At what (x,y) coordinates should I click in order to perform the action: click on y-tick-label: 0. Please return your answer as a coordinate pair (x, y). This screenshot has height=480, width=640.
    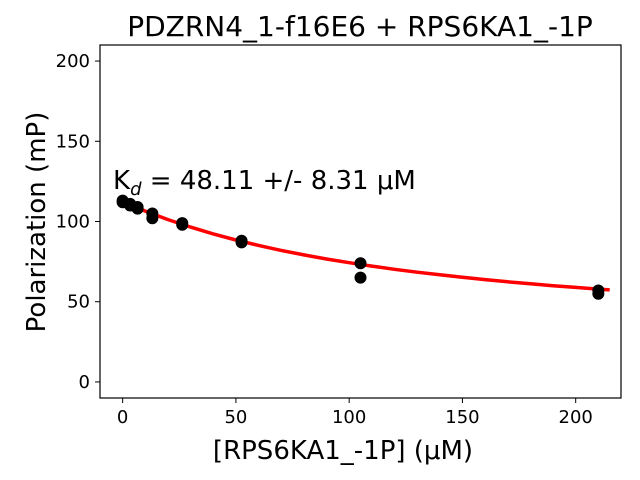
    Looking at the image, I should click on (84, 382).